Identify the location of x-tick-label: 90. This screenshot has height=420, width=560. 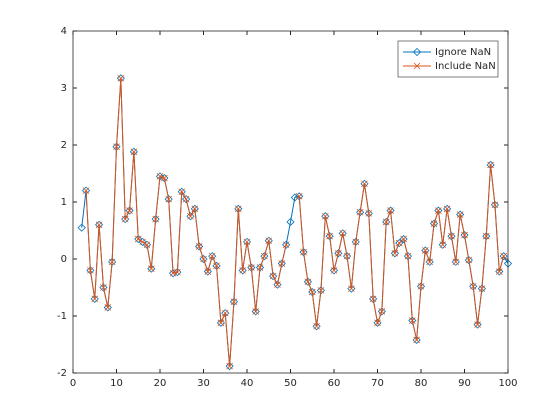
(464, 383).